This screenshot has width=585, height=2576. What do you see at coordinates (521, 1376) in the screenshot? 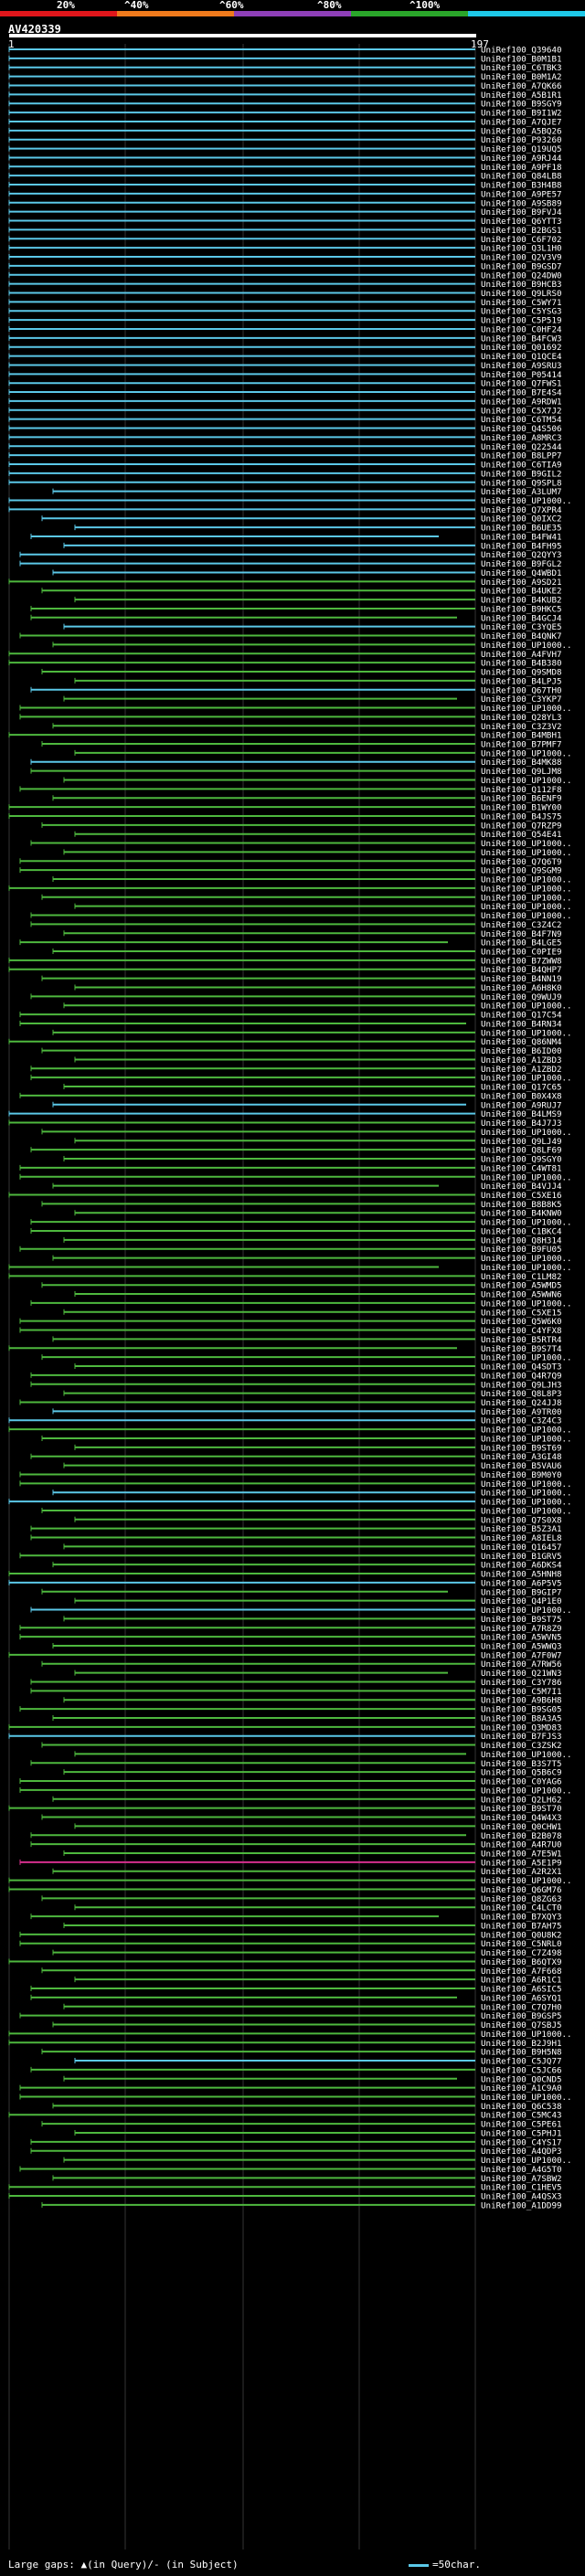
I see `hit-id-link: UniRef100_Q4R7Q9` at bounding box center [521, 1376].